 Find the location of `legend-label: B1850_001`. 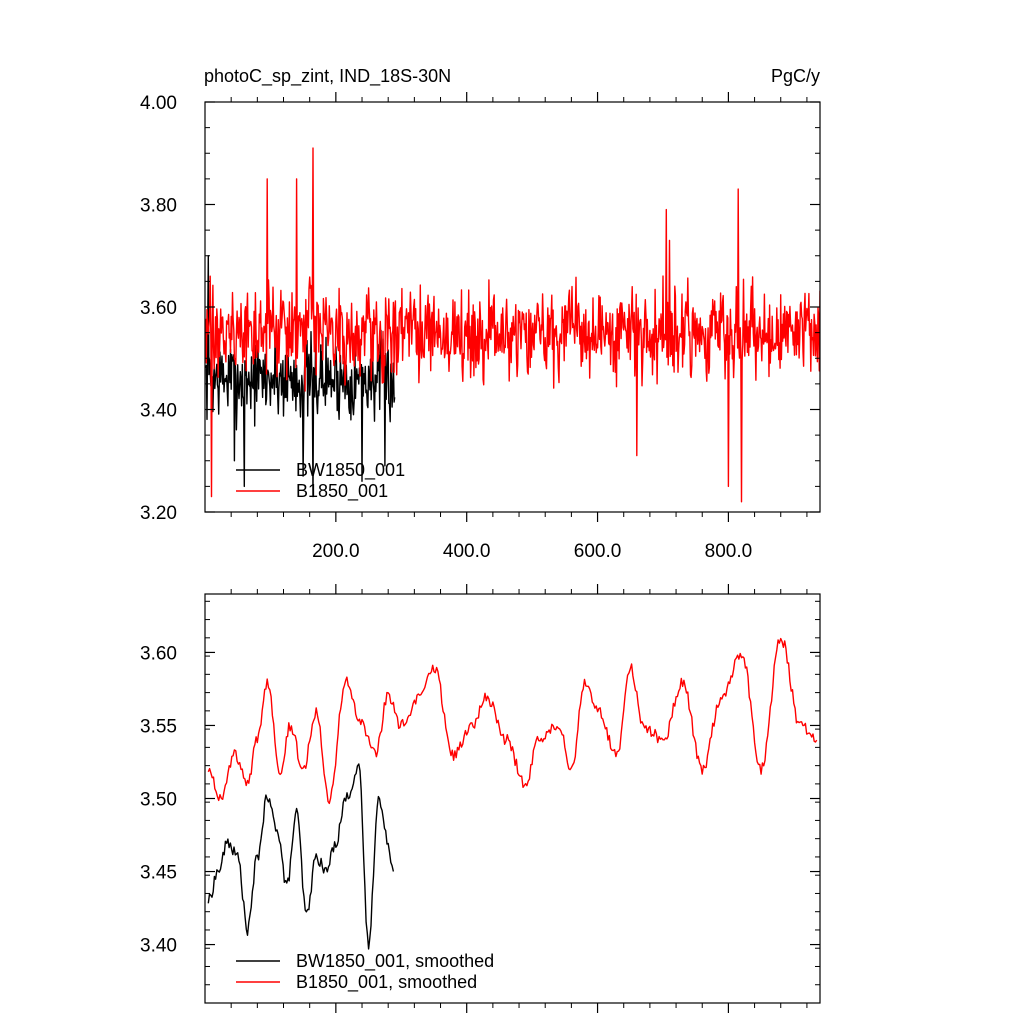

legend-label: B1850_001 is located at coordinates (342, 491).